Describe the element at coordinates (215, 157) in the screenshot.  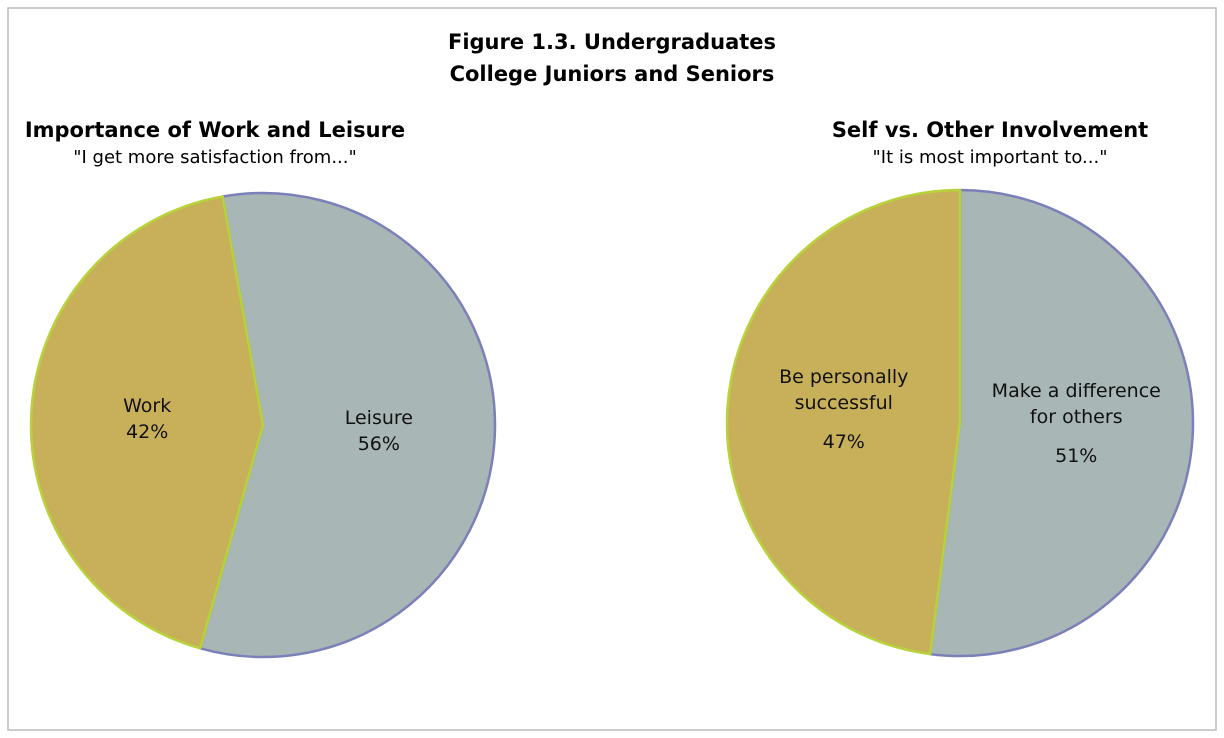
I see `chart-subtitle: "I get more satisfaction from..."` at that location.